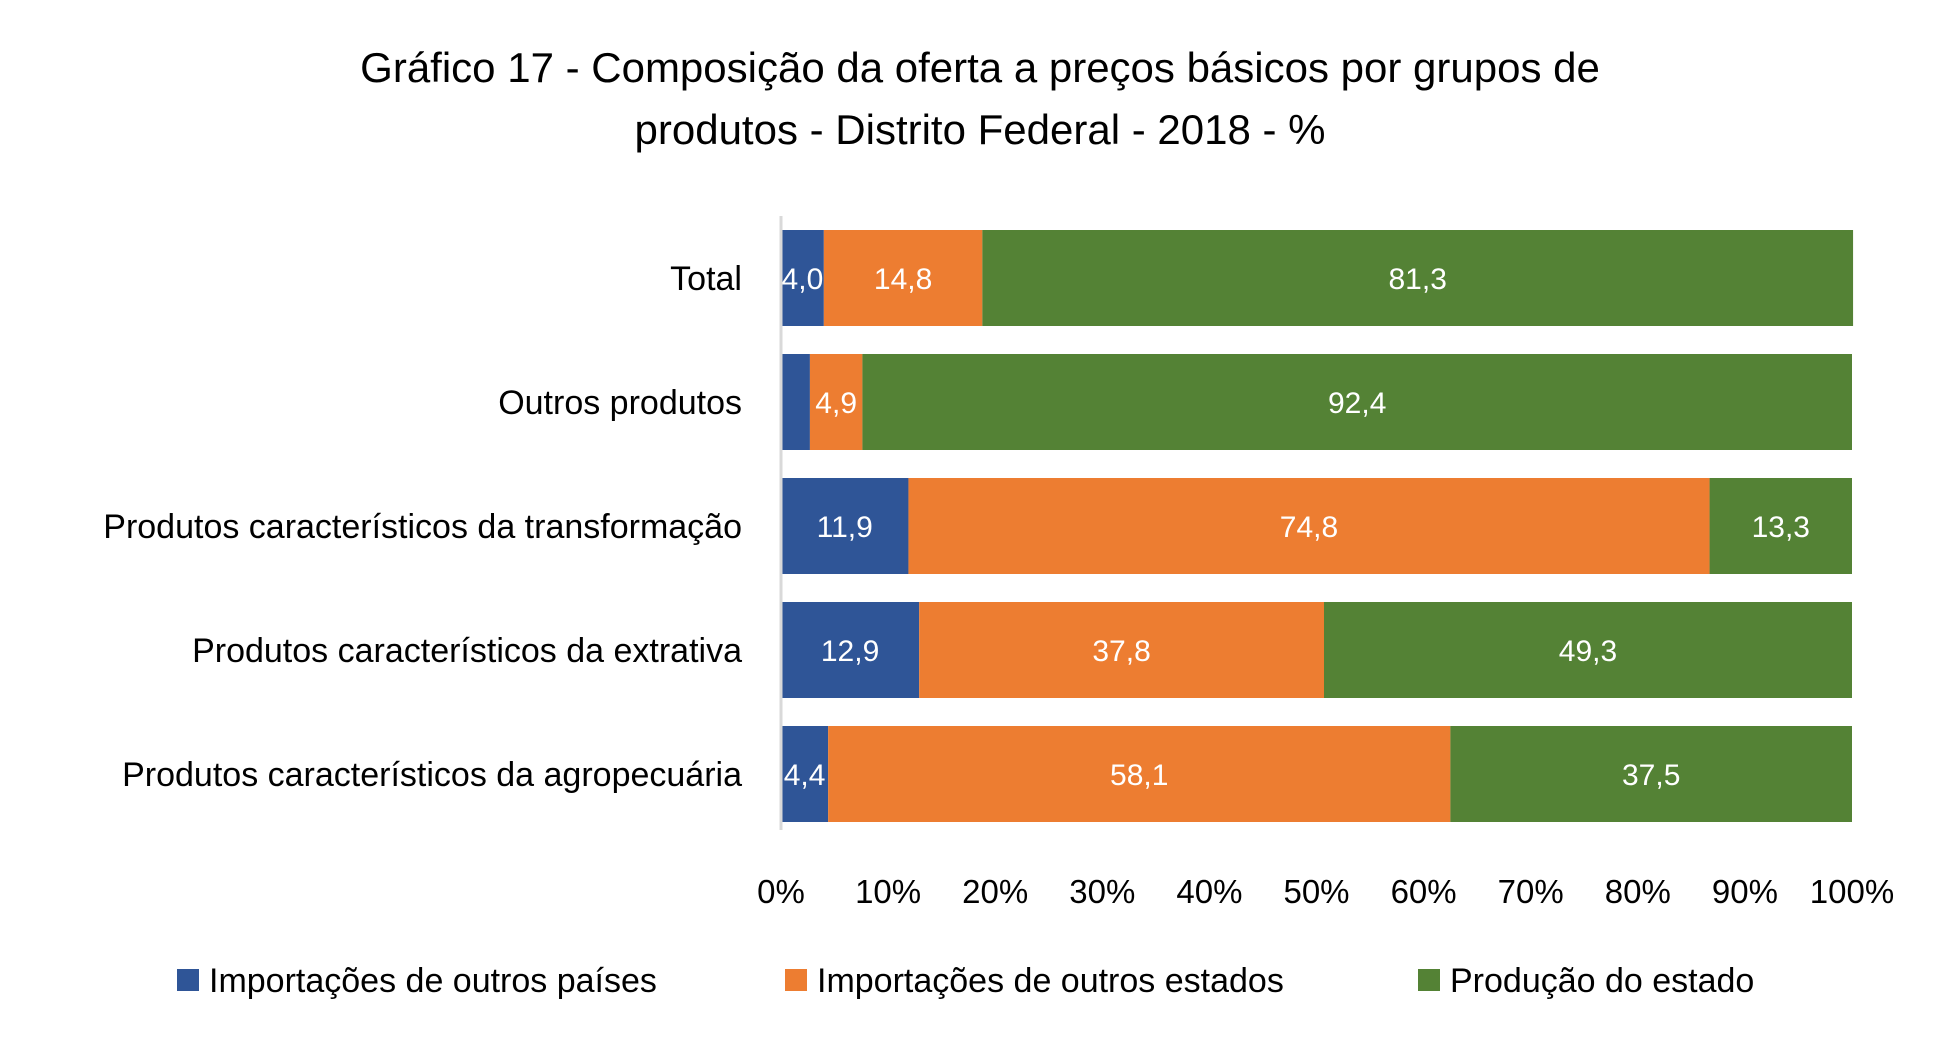 The height and width of the screenshot is (1044, 1941). What do you see at coordinates (1638, 891) in the screenshot?
I see `x-tick-label: 80%` at bounding box center [1638, 891].